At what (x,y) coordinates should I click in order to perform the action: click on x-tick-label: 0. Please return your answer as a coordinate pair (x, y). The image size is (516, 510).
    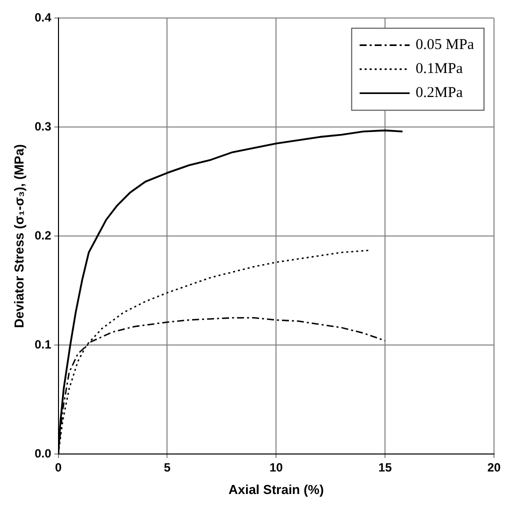
    Looking at the image, I should click on (58, 467).